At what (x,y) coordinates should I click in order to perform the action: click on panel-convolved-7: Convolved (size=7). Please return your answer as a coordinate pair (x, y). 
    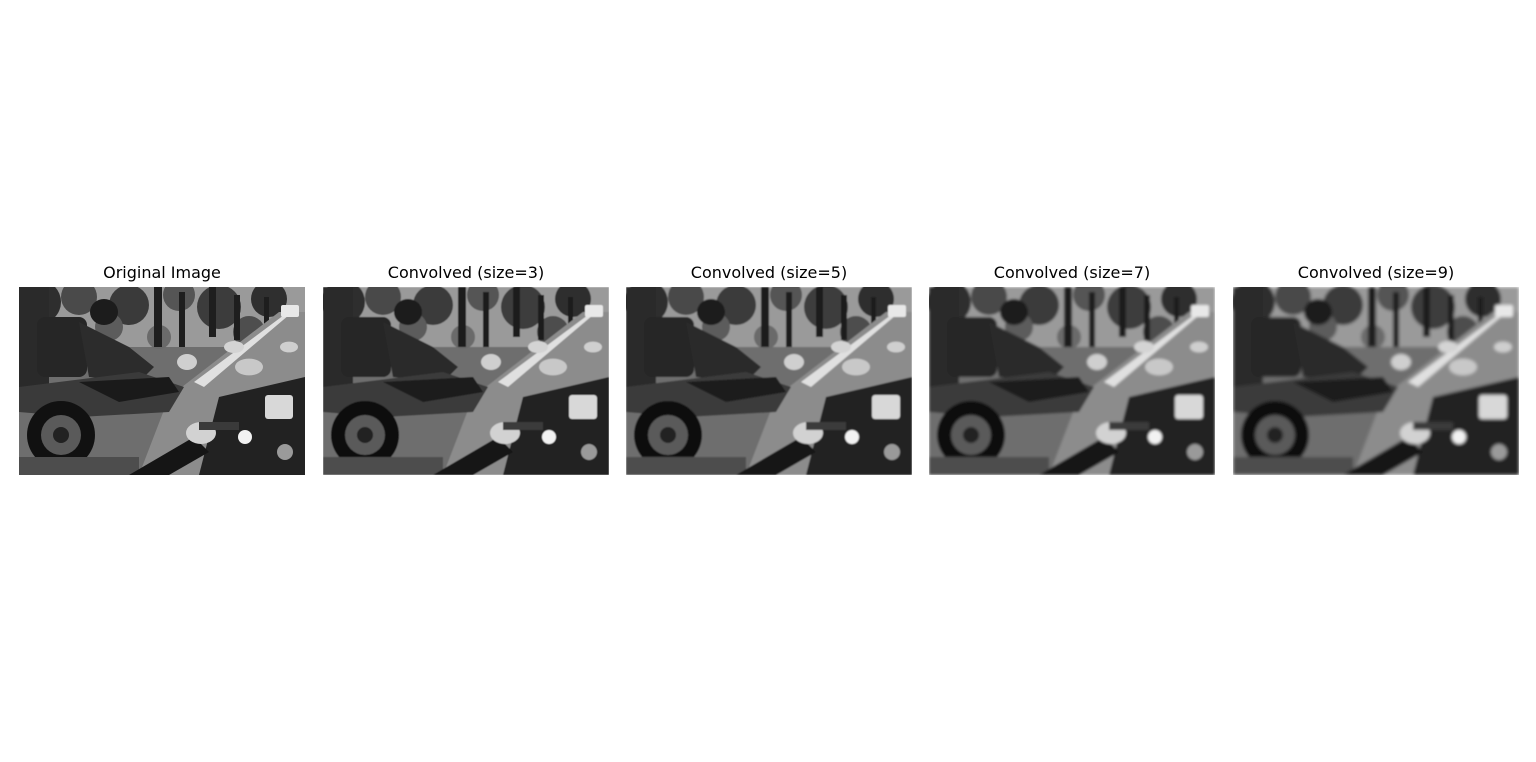
    Looking at the image, I should click on (1072, 368).